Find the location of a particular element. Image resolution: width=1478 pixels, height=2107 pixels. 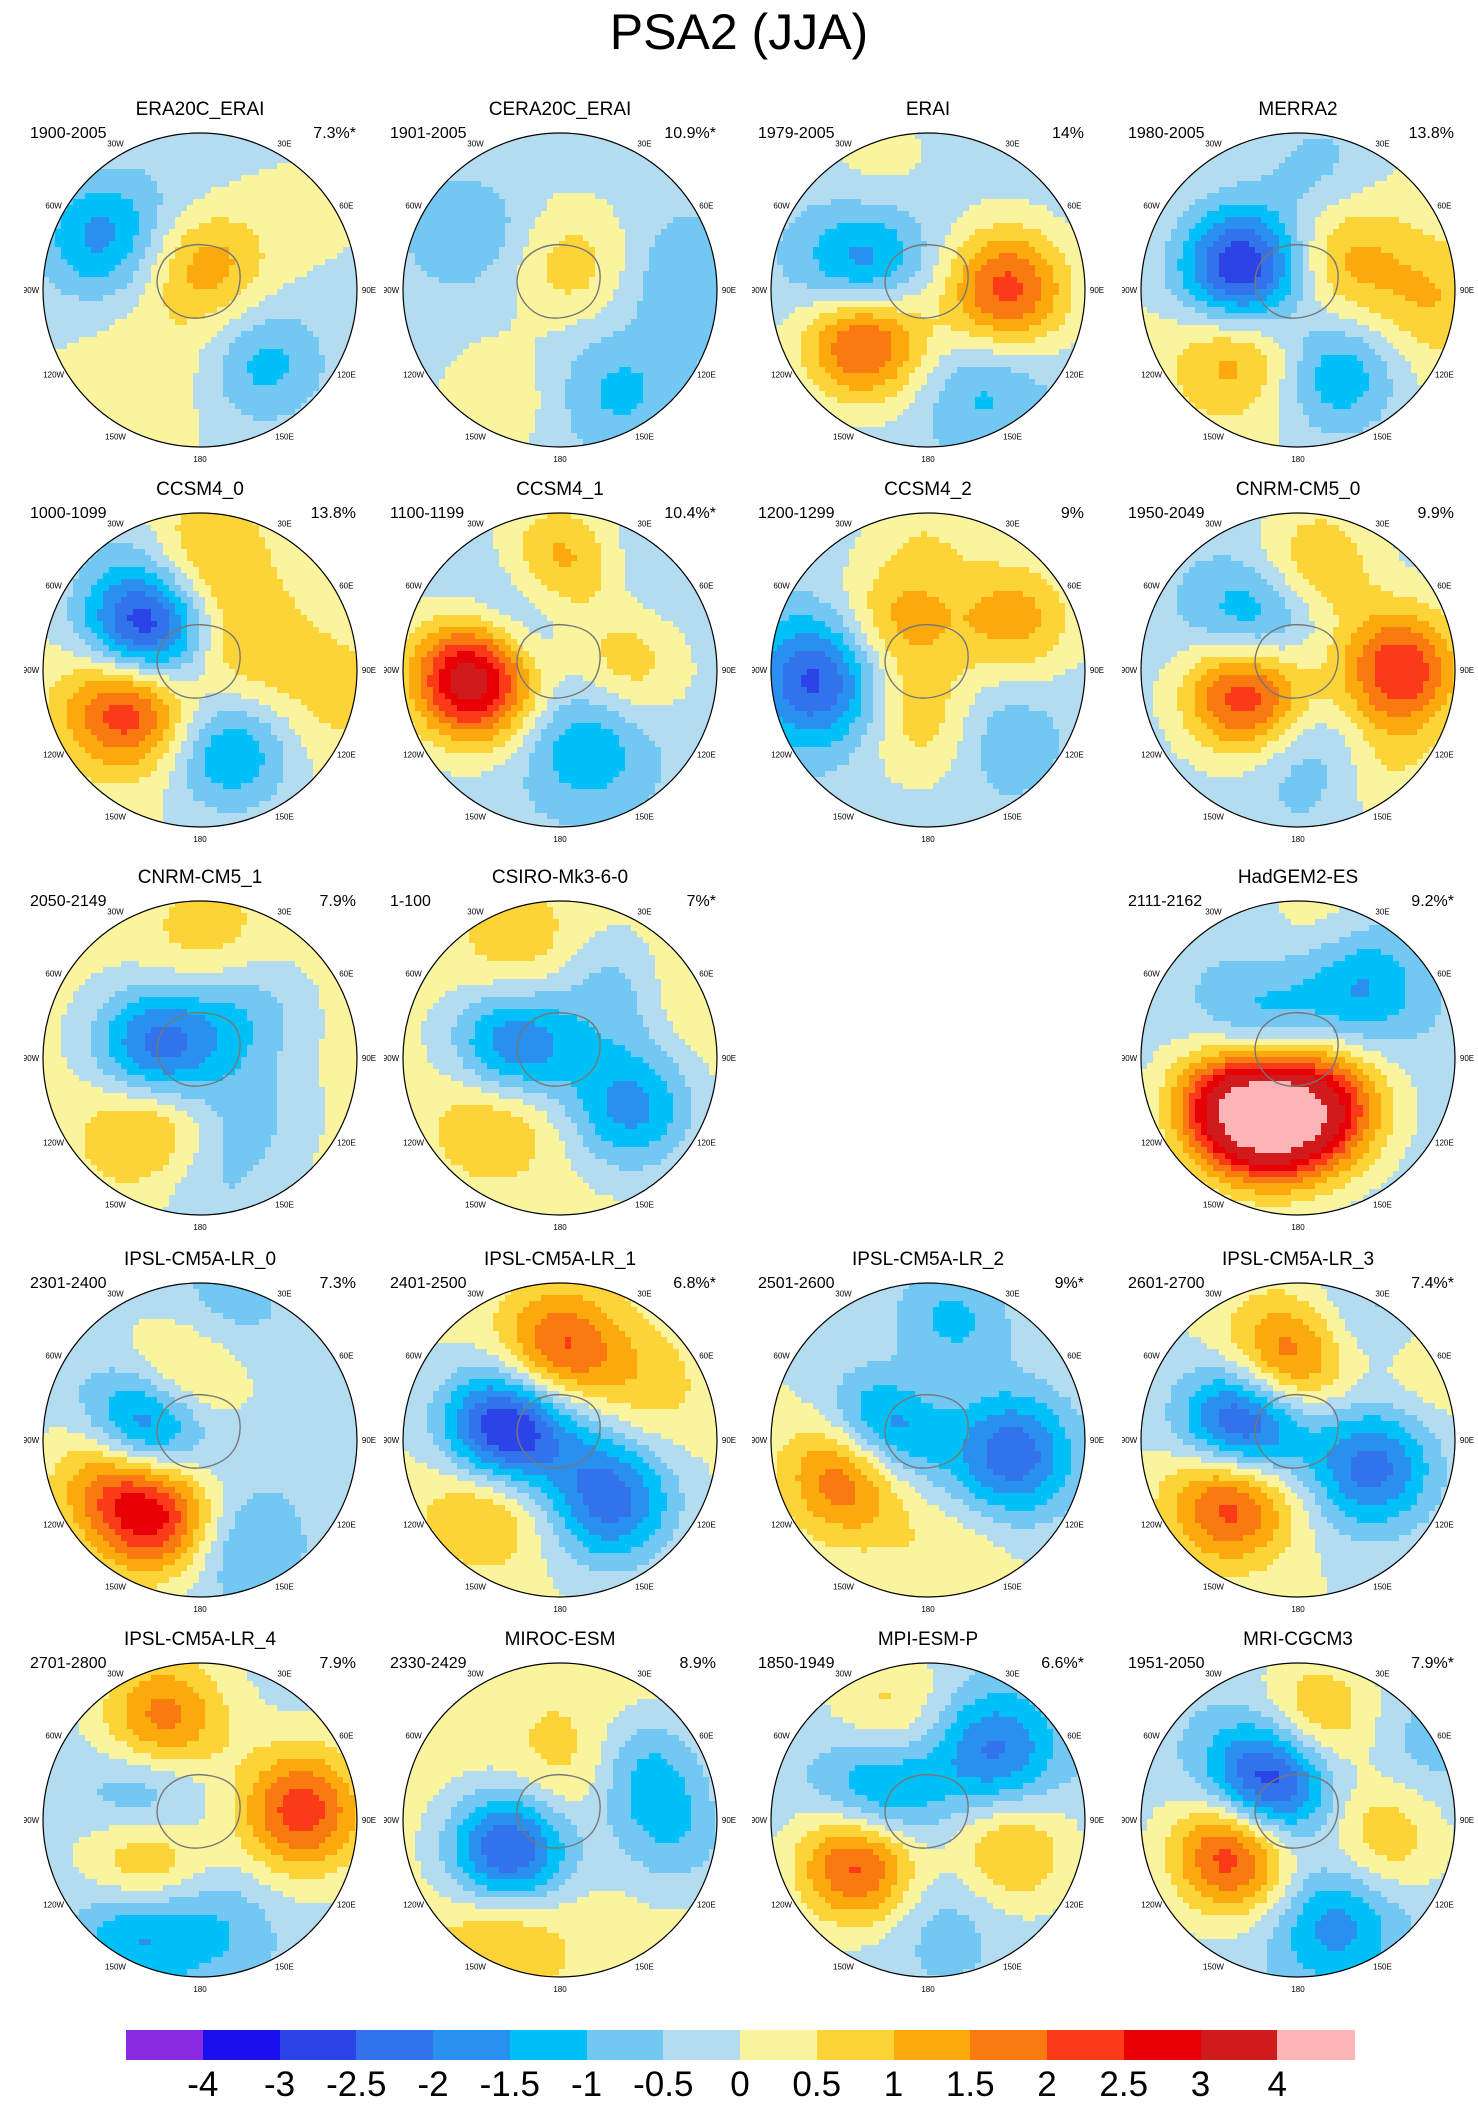

panel-variance: 7.3% is located at coordinates (338, 1284).